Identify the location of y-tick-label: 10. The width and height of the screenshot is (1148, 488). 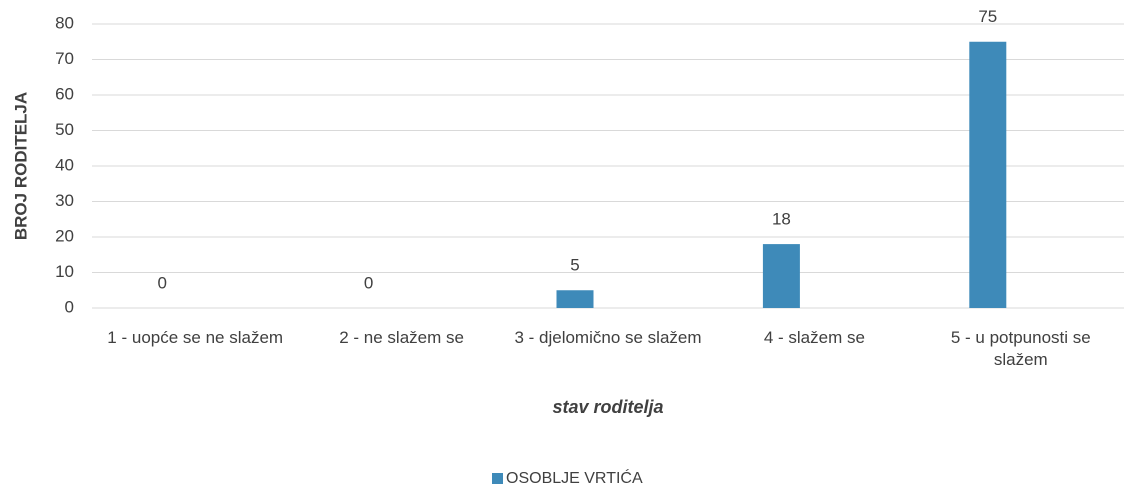
(64, 271).